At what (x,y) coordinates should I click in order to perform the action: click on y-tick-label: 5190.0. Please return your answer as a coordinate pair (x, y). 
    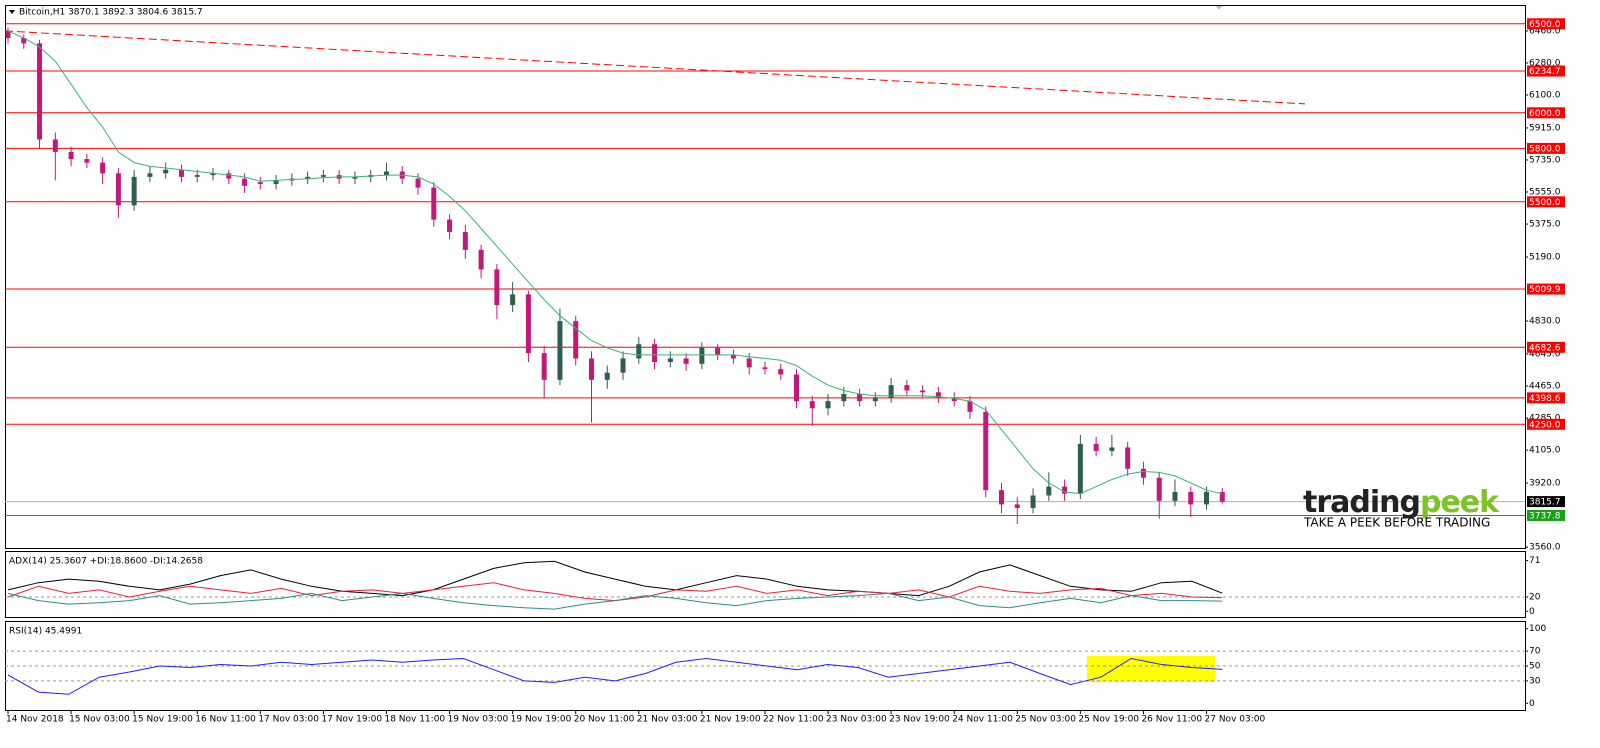
    Looking at the image, I should click on (1545, 257).